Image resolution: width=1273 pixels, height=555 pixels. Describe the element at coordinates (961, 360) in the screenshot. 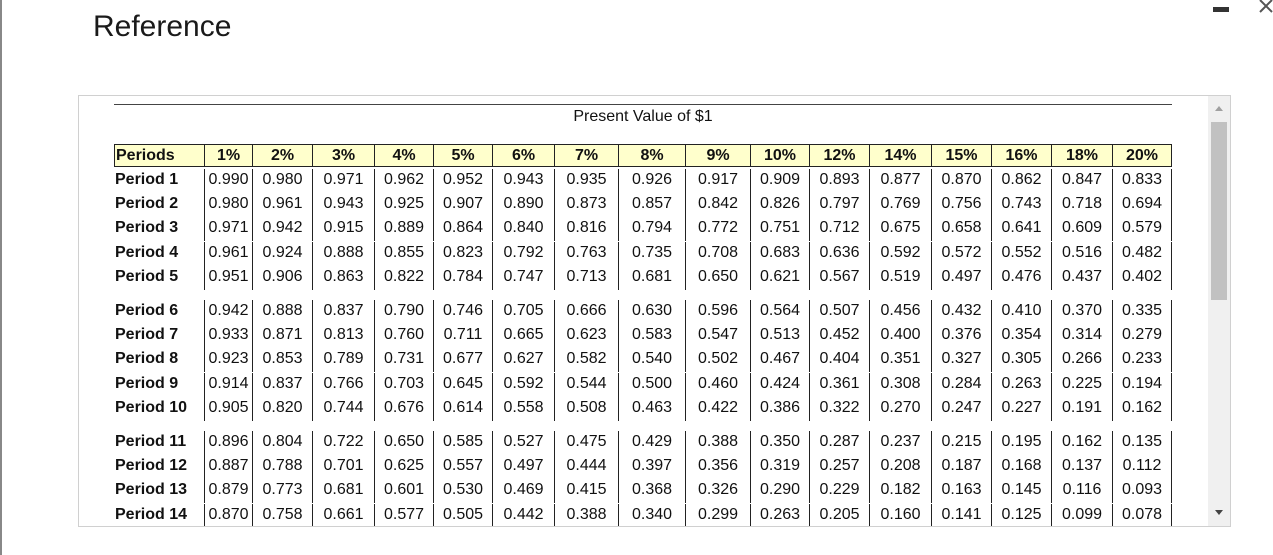

I see `table-cell: 0.327` at that location.